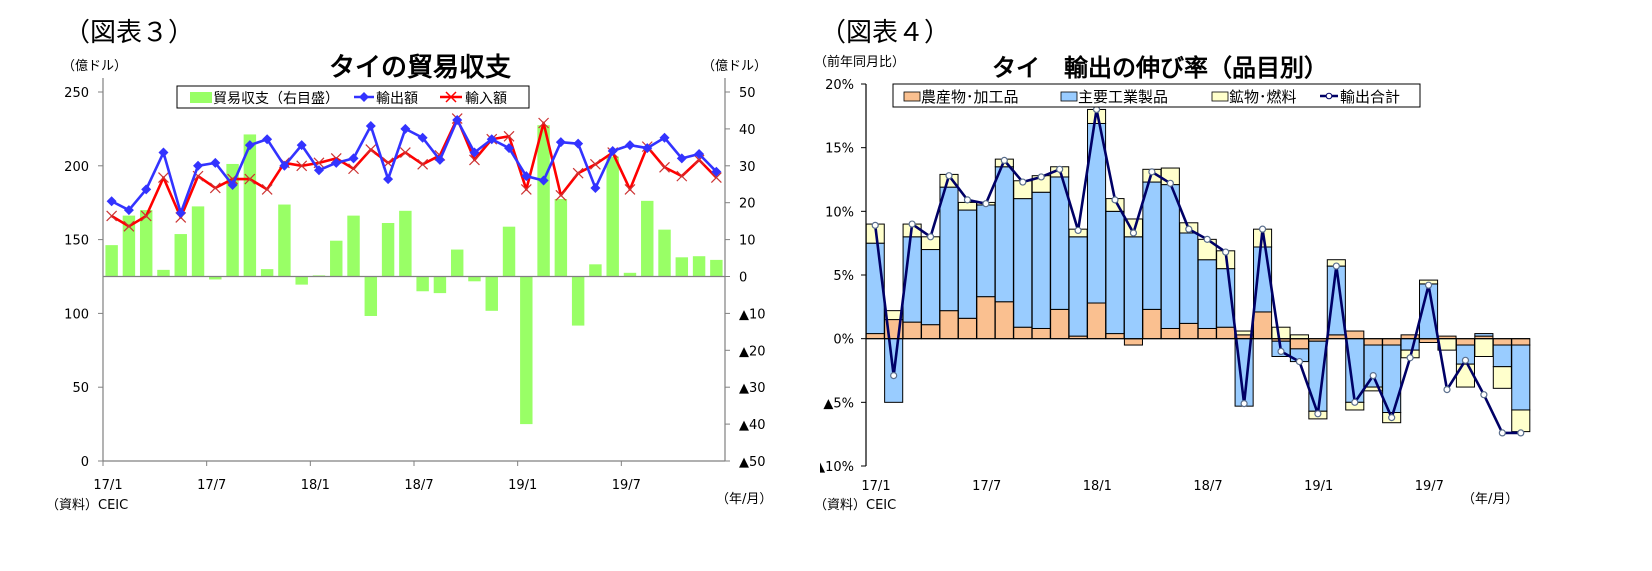  Describe the element at coordinates (1263, 97) in the screenshot. I see `legend-mineral-label: 鉱物･燃料` at that location.